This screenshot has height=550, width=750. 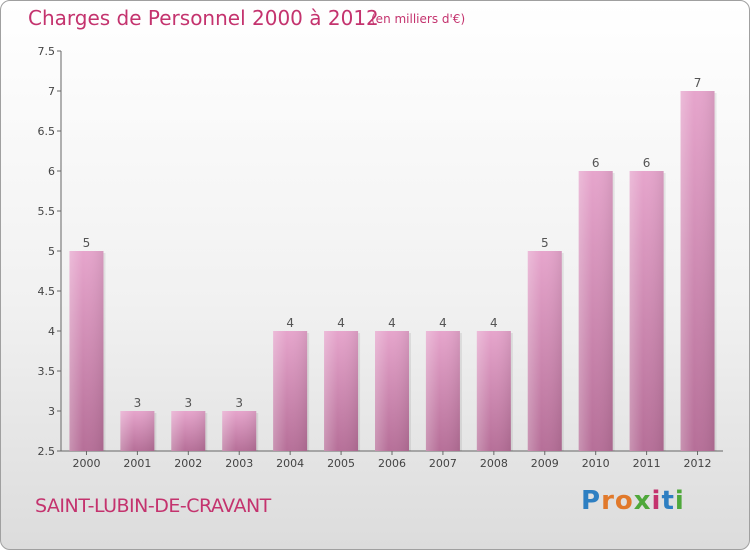 I want to click on place-name: SAINT-LUBIN-DE-CRAVANT, so click(x=153, y=506).